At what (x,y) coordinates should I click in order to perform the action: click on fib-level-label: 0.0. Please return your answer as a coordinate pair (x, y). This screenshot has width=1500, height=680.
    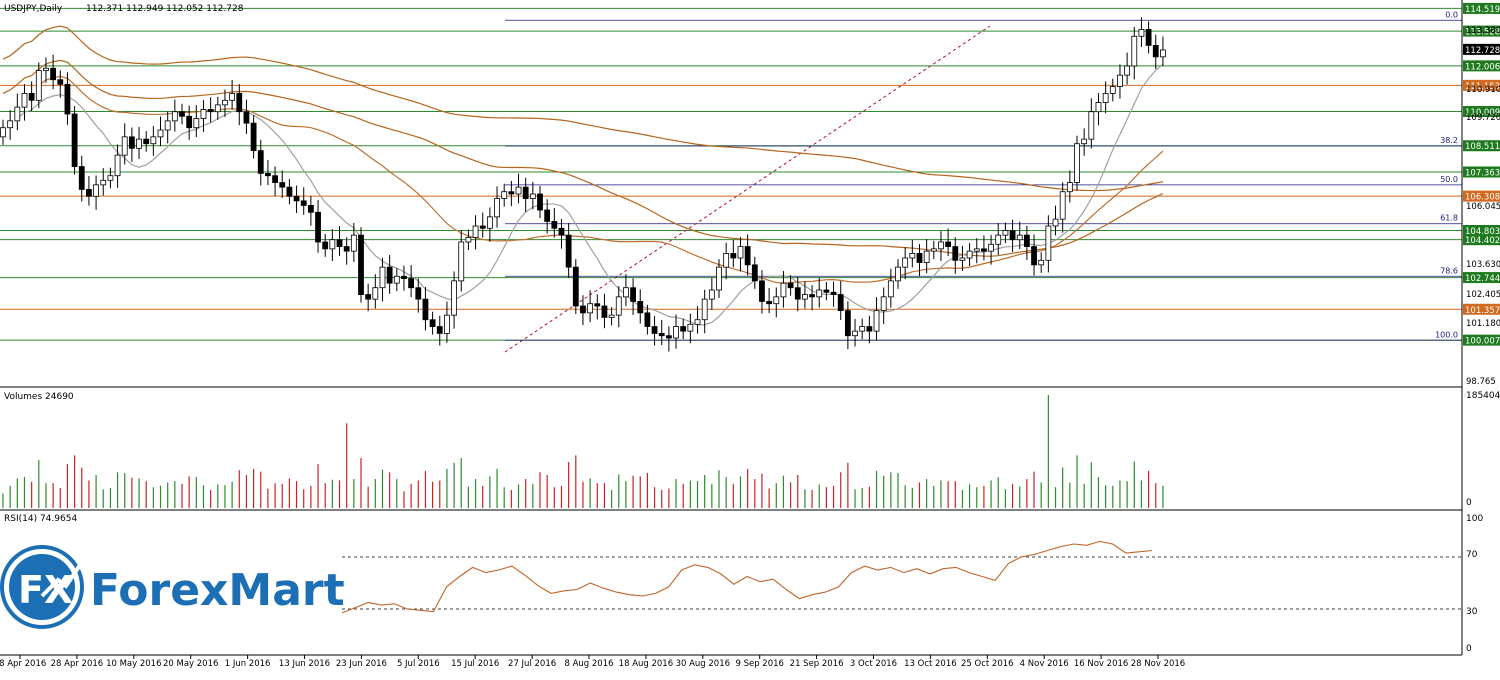
    Looking at the image, I should click on (1451, 14).